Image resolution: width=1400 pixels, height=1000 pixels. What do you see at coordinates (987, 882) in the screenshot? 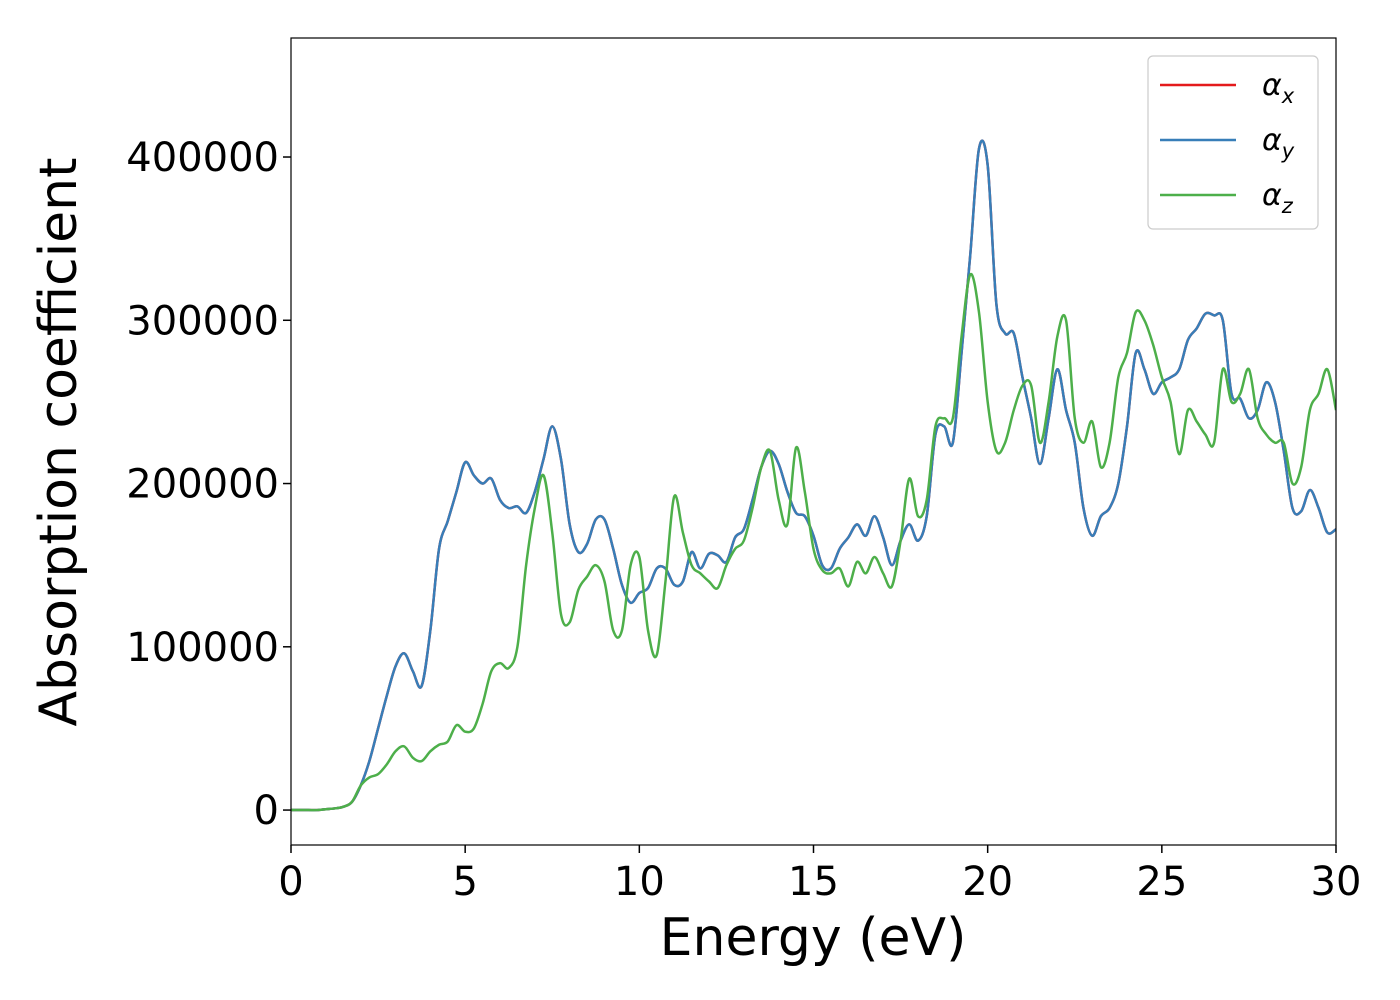
I see `x-tick-label: 20` at bounding box center [987, 882].